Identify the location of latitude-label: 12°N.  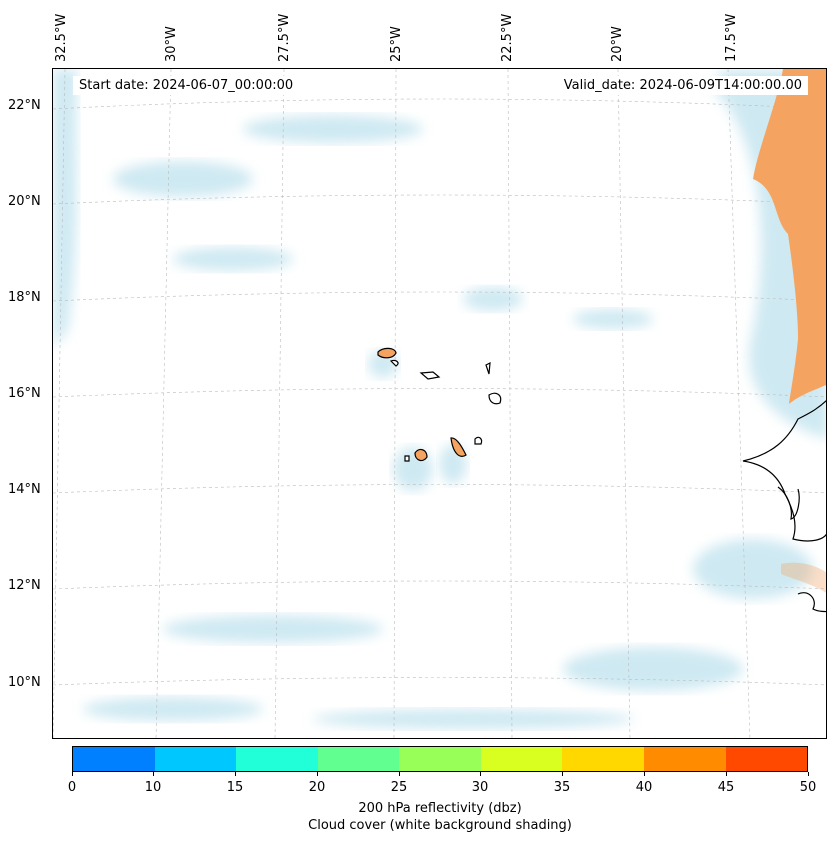
(24, 585).